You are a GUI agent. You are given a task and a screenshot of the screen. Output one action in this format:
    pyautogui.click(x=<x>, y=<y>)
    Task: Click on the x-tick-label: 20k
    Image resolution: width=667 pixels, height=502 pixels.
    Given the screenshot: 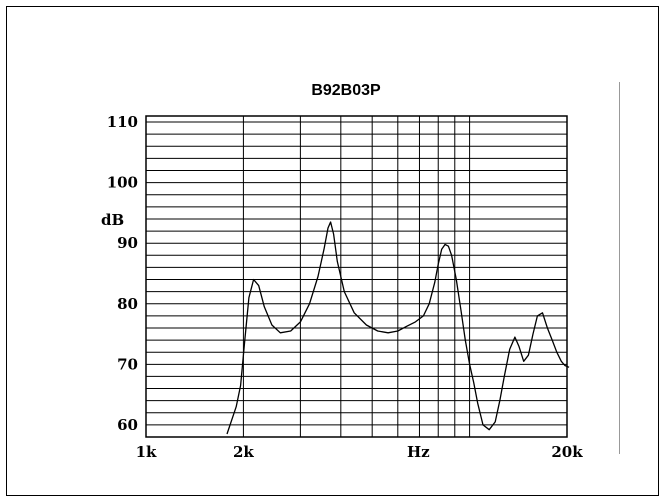 What is the action you would take?
    pyautogui.click(x=567, y=452)
    